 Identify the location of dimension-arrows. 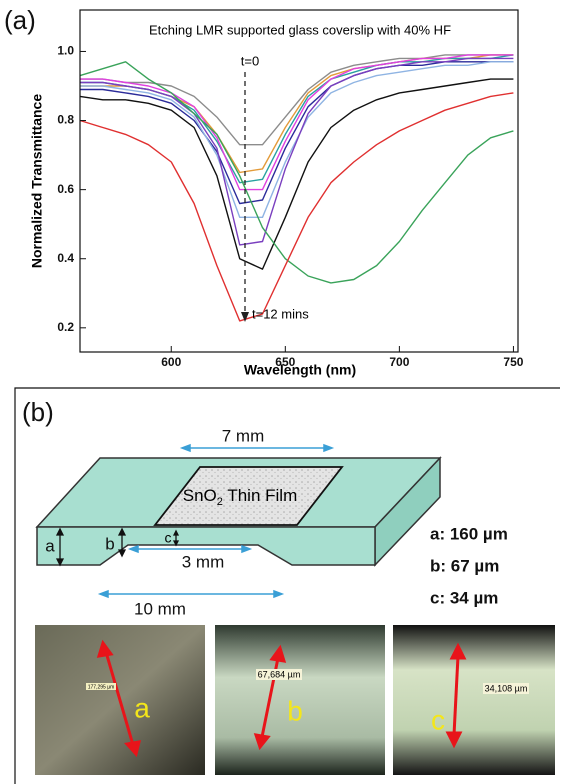
(216, 521).